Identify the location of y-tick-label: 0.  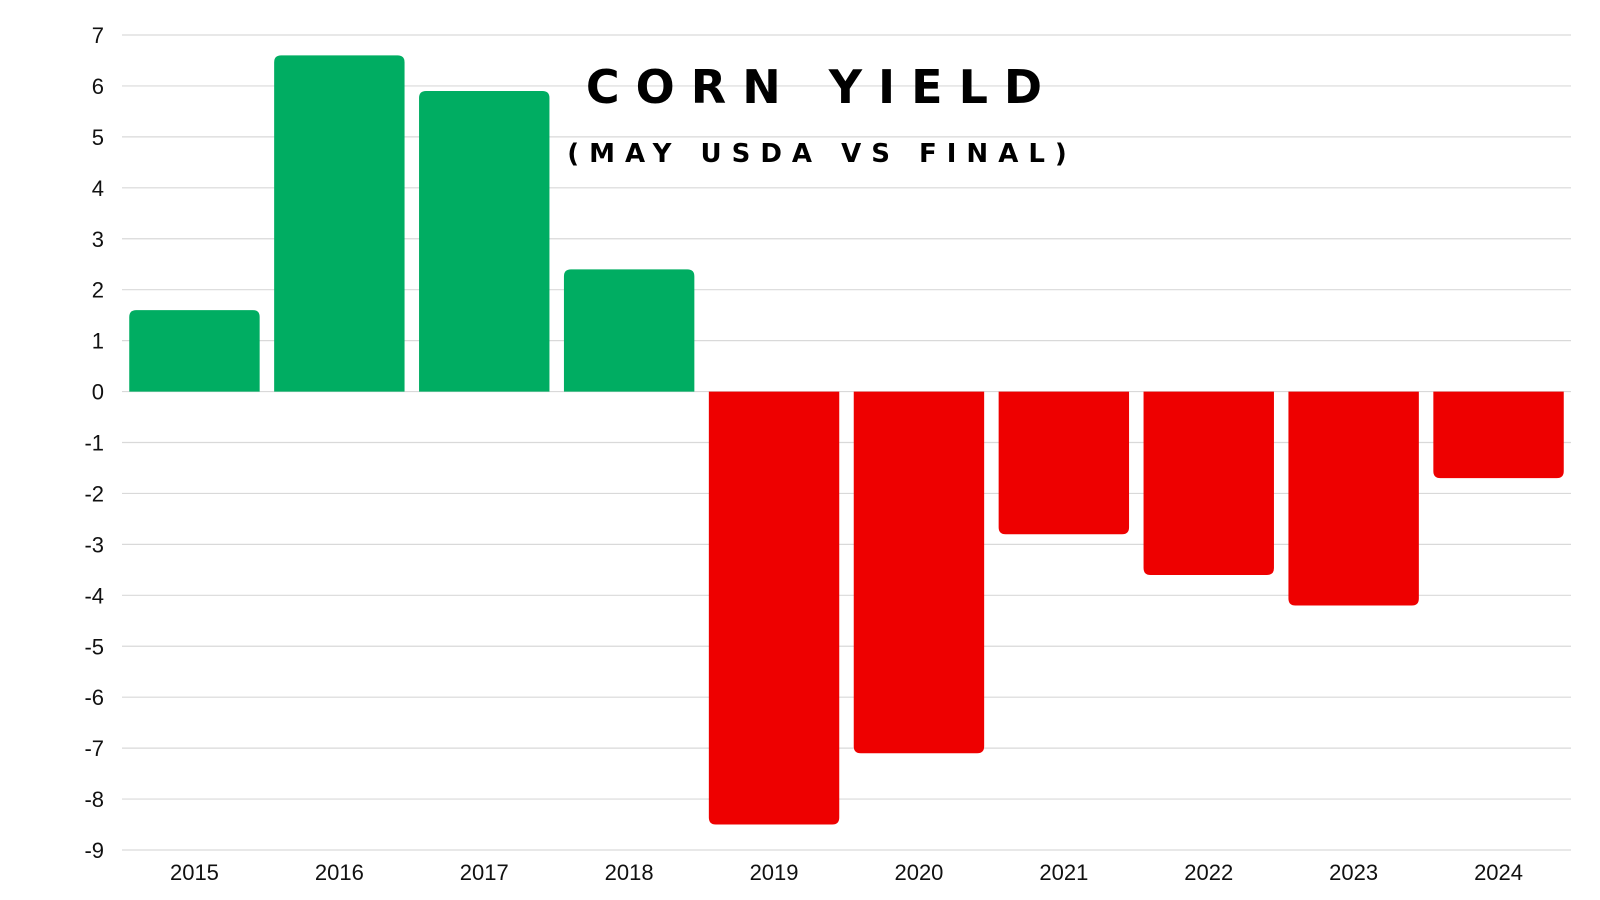
(98, 392).